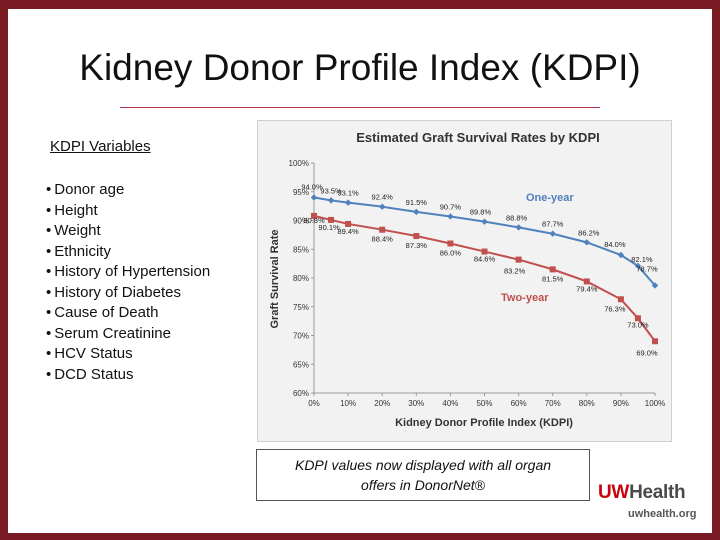 This screenshot has width=720, height=540. I want to click on variable-item: Weight, so click(128, 231).